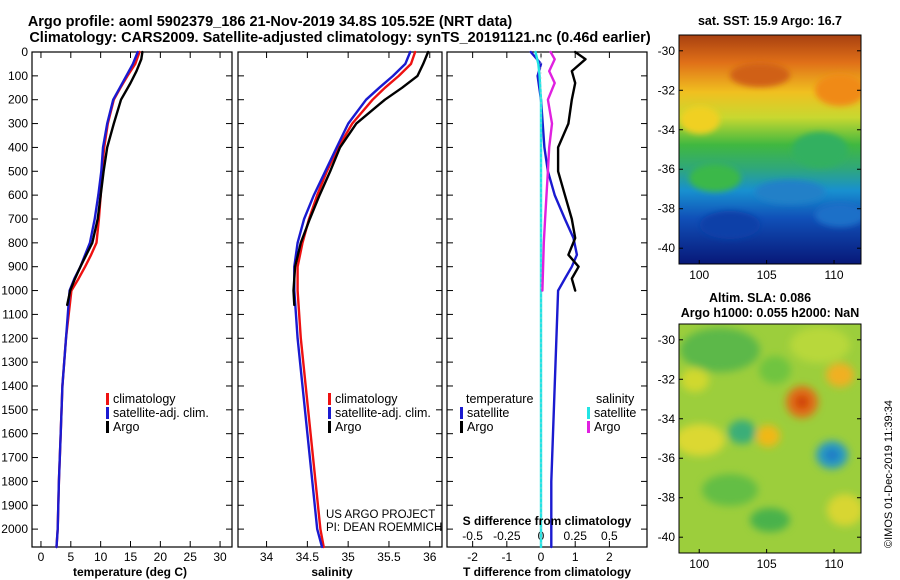  What do you see at coordinates (14, 410) in the screenshot?
I see `depth-tick-label: 1500` at bounding box center [14, 410].